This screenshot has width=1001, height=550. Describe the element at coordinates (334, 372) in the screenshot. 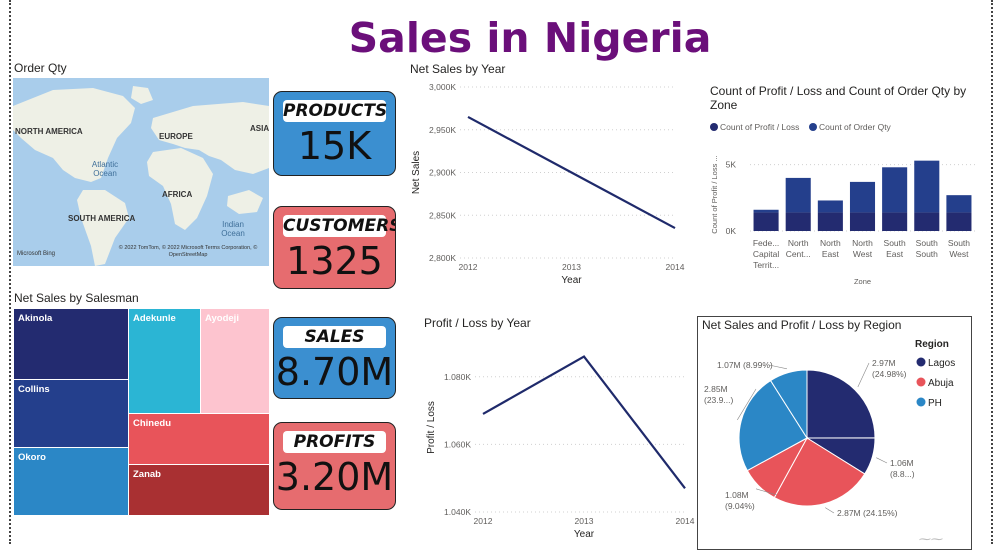

I see `kpi-sales-value: 8.70M` at that location.